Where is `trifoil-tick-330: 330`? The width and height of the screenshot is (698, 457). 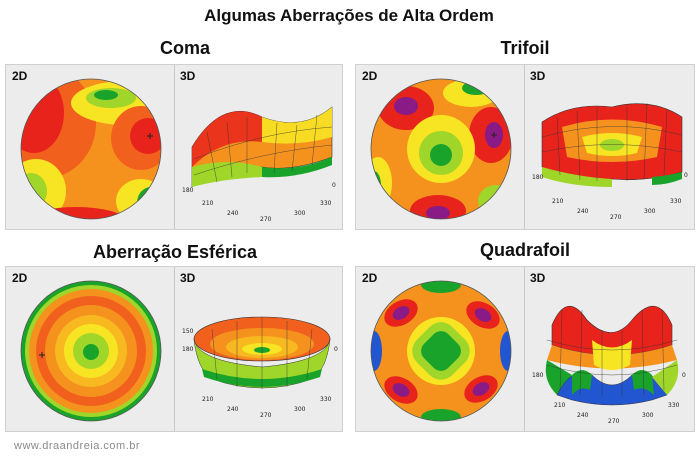 trifoil-tick-330: 330 is located at coordinates (676, 201).